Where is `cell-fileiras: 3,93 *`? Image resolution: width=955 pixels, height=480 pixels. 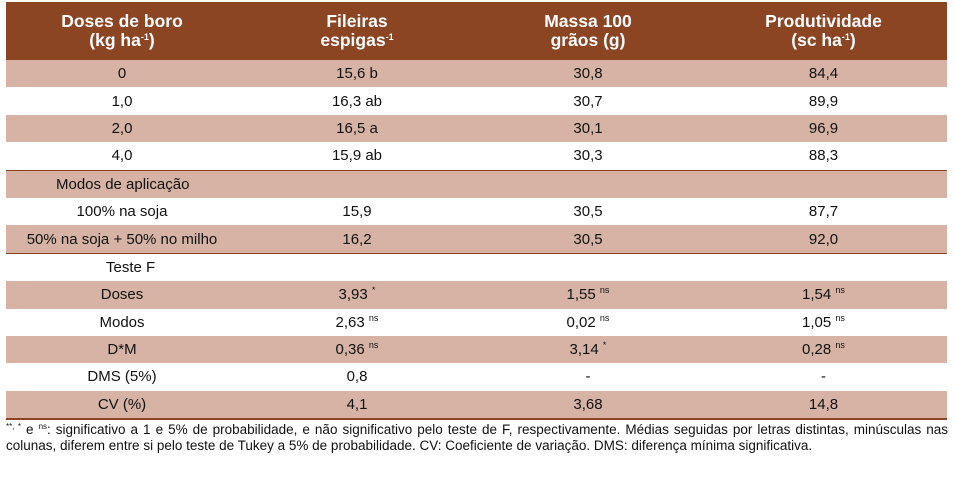
cell-fileiras: 3,93 * is located at coordinates (357, 295).